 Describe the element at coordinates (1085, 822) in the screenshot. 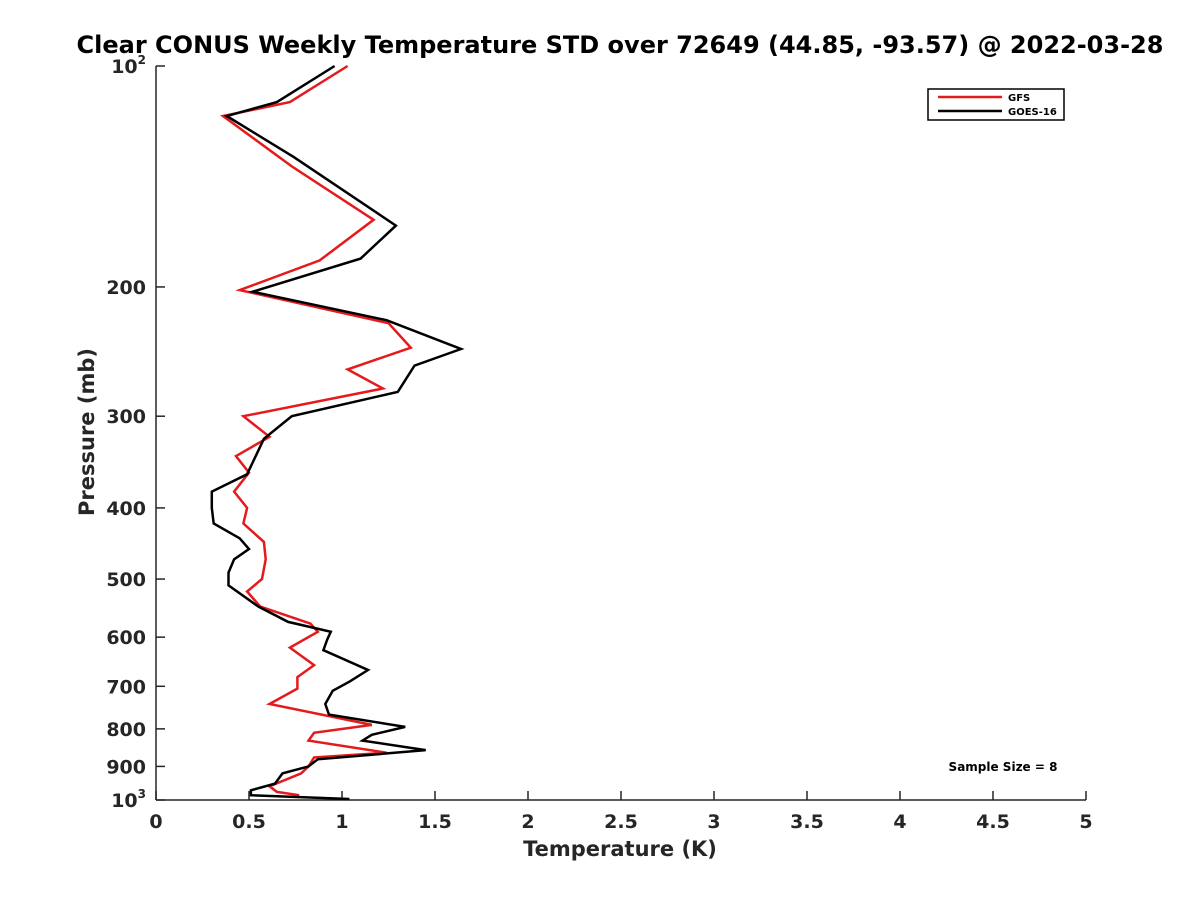

I see `x-tick-label: 5` at that location.